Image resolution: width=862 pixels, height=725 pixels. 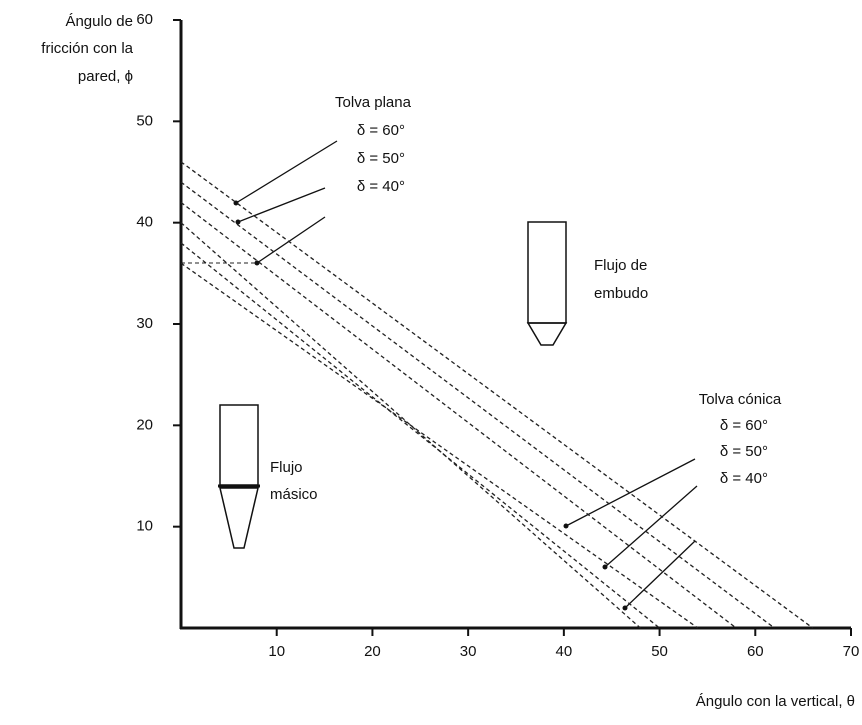 What do you see at coordinates (144, 120) in the screenshot?
I see `y-tick-label: 50` at bounding box center [144, 120].